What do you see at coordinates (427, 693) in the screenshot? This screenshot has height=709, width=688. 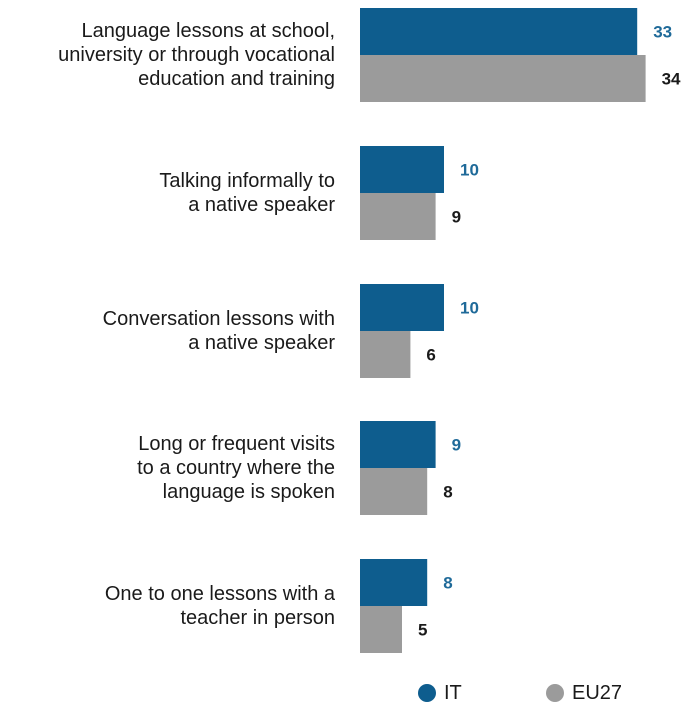 I see `legend-swatch-it` at bounding box center [427, 693].